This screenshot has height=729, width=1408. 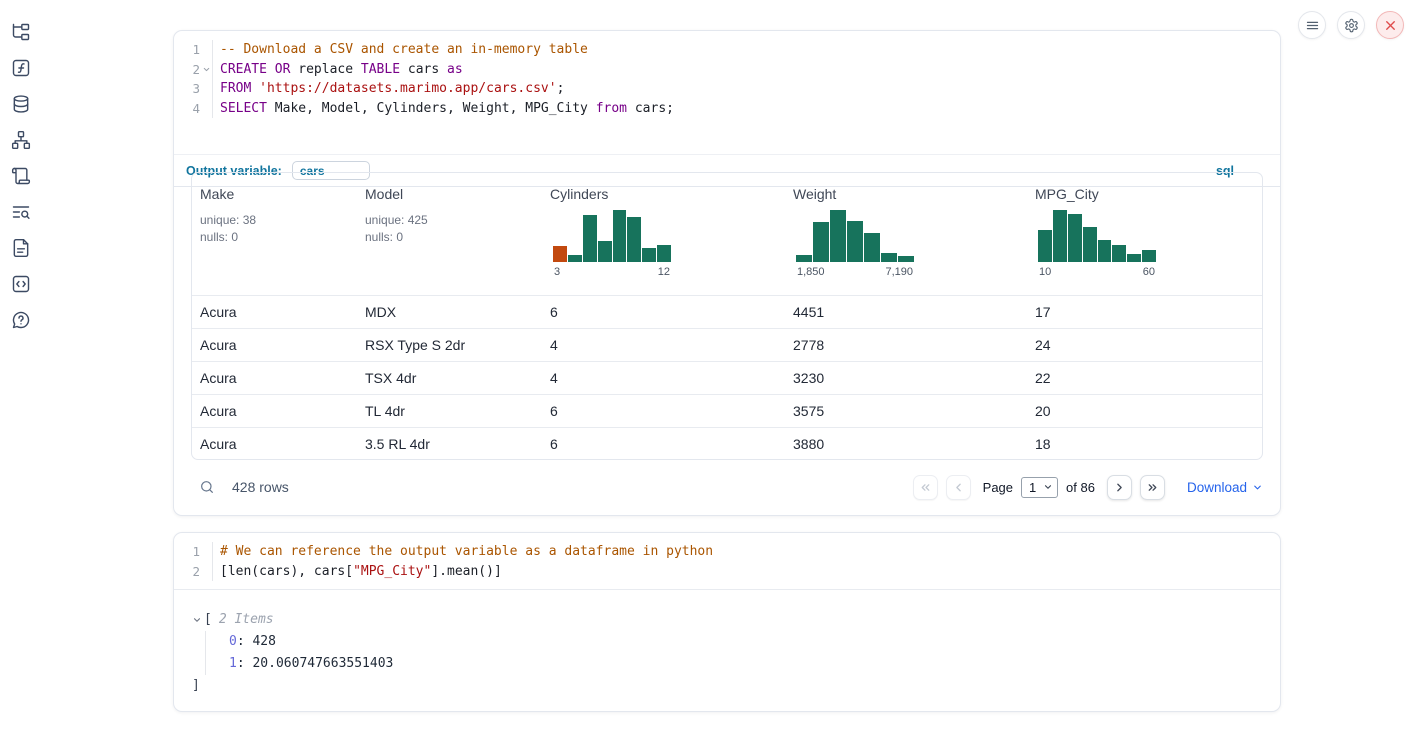 What do you see at coordinates (729, 69) in the screenshot?
I see `code-line: 2 CREATE OR replace TABLE cars as` at bounding box center [729, 69].